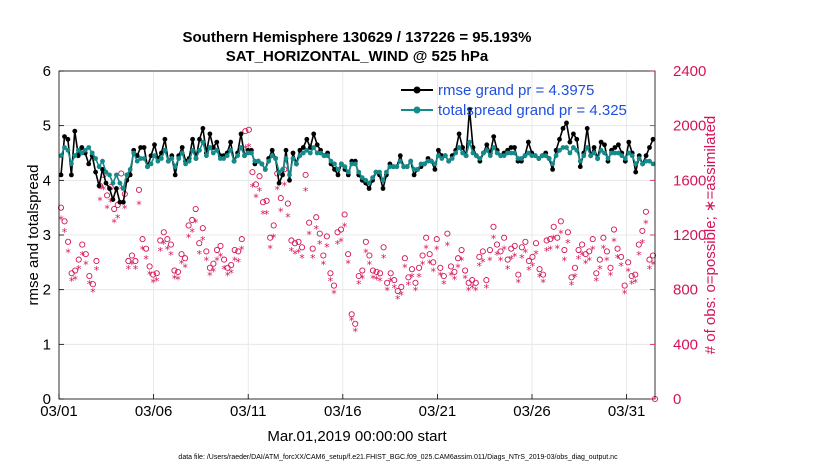  Describe the element at coordinates (516, 90) in the screenshot. I see `legend-rmse-label: rmse grand pr = 4.3975` at that location.